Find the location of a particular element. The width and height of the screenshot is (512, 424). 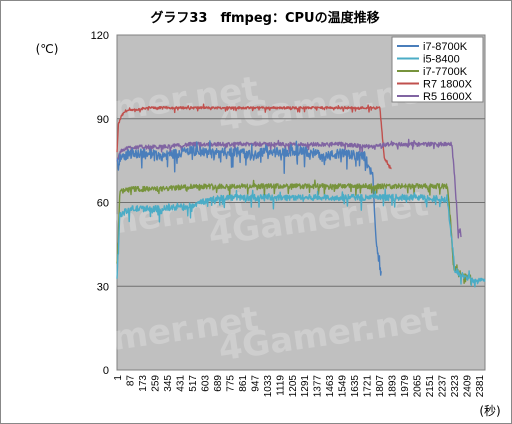

x-tick-label: 173 is located at coordinates (143, 383).